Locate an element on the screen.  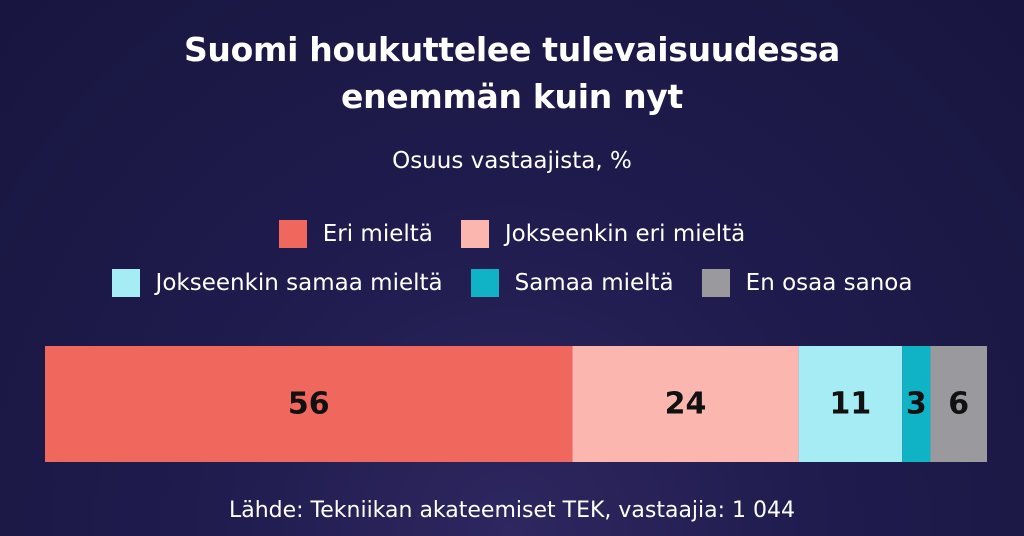
legend-item-en-osaa-sanoa: En osaa sanoa is located at coordinates (807, 283).